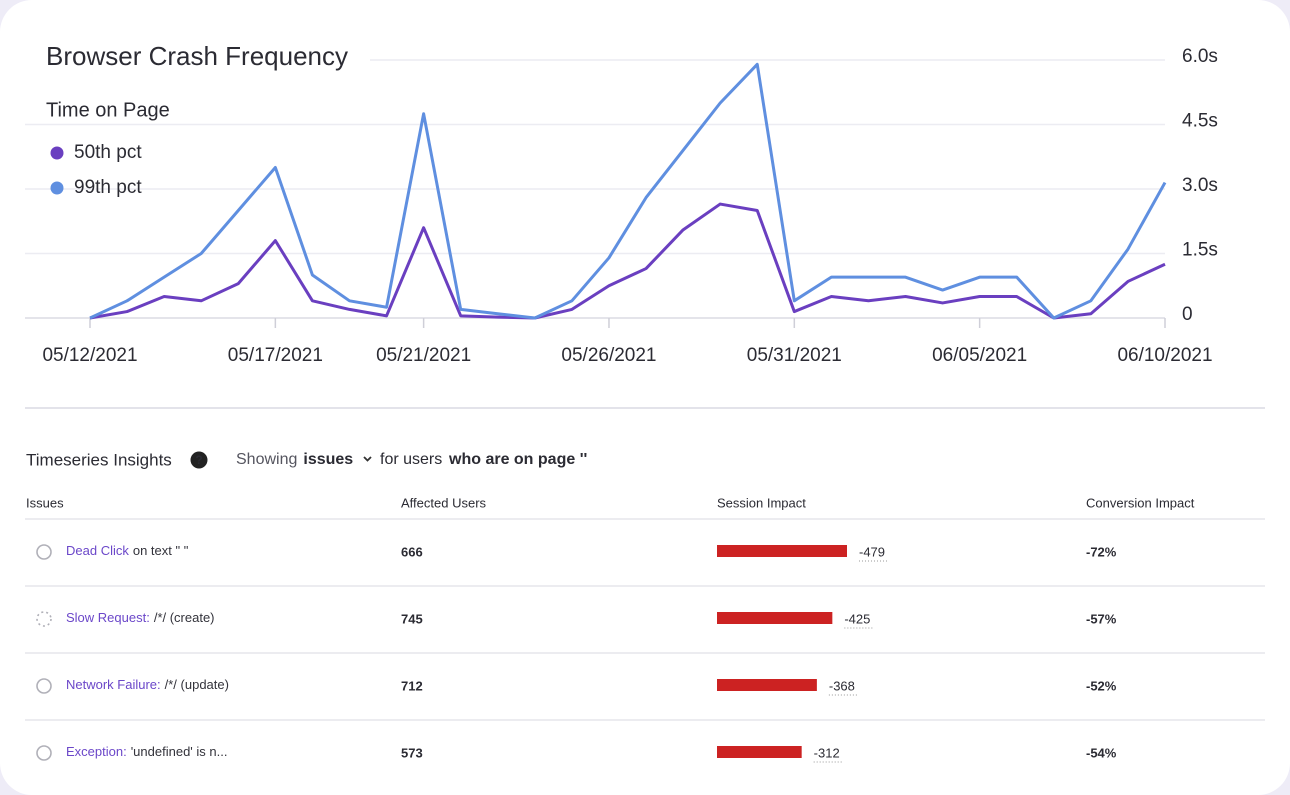  Describe the element at coordinates (266, 459) in the screenshot. I see `showing: Showing` at that location.